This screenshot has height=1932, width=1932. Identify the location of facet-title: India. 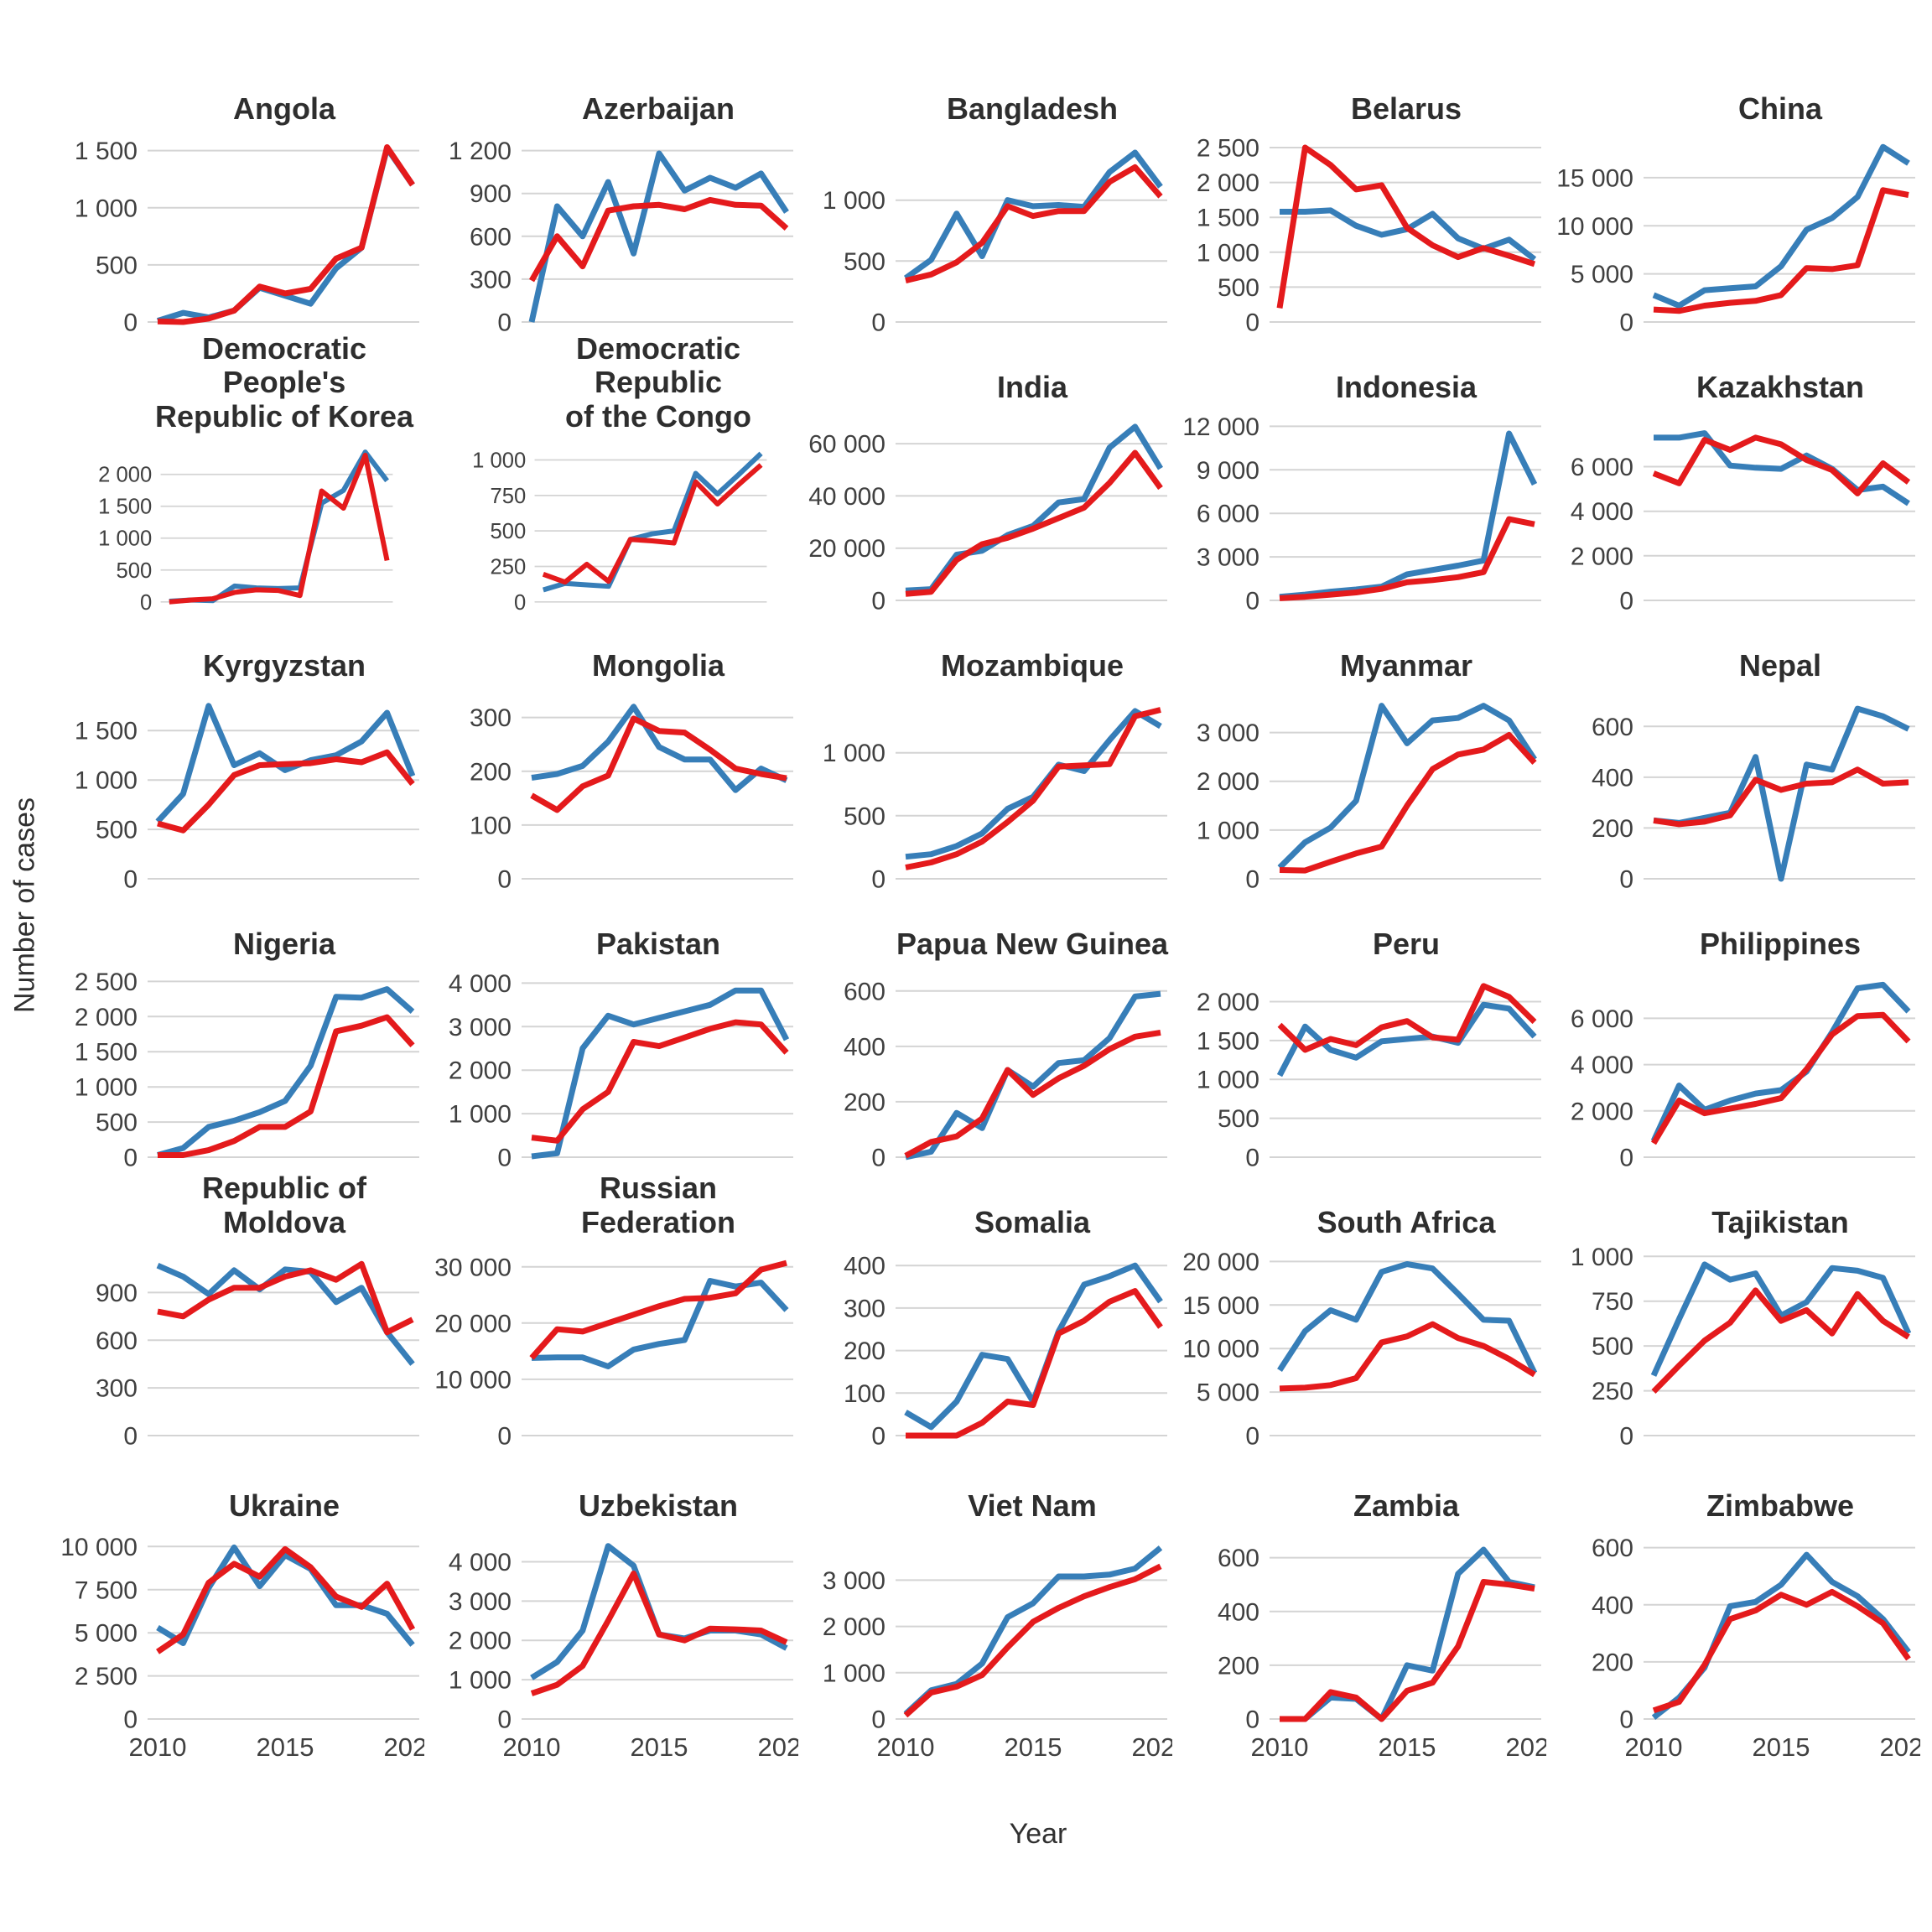
(1031, 386).